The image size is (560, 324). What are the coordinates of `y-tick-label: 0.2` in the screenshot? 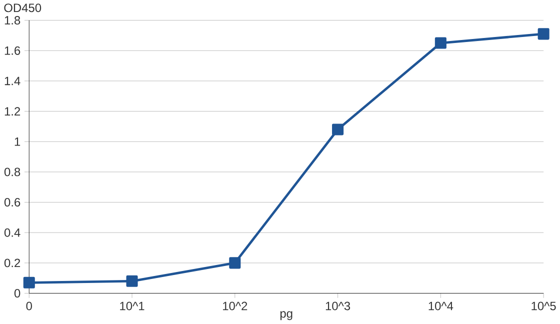 It's located at (12, 263).